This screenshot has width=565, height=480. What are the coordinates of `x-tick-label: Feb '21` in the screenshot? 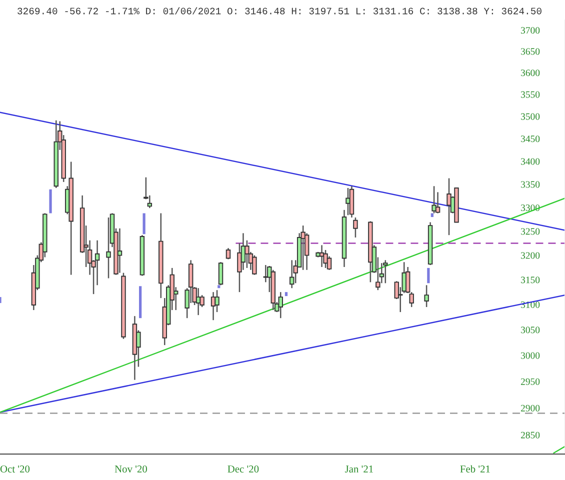 It's located at (475, 469).